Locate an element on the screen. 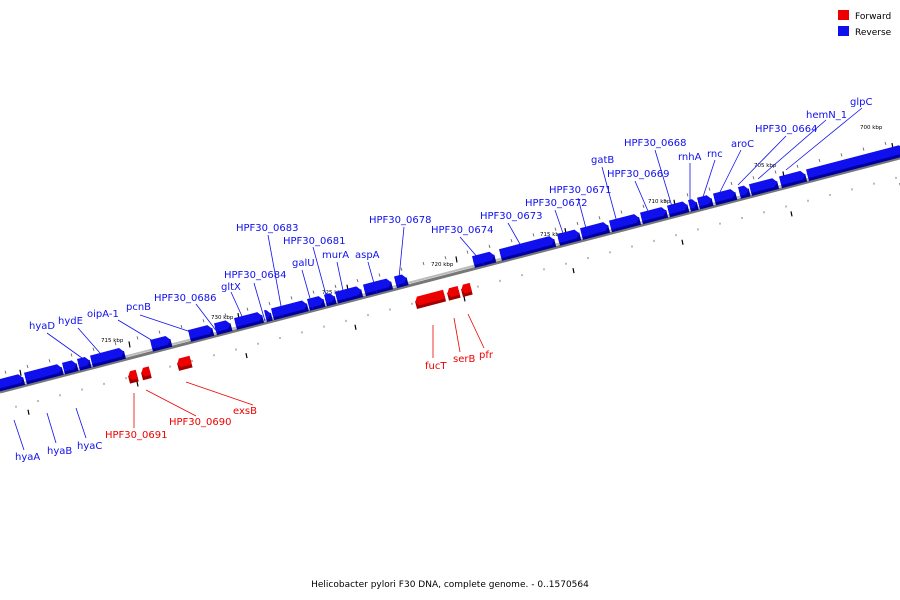 Image resolution: width=900 pixels, height=600 pixels. gene-label-hyaA: hyaA is located at coordinates (27, 457).